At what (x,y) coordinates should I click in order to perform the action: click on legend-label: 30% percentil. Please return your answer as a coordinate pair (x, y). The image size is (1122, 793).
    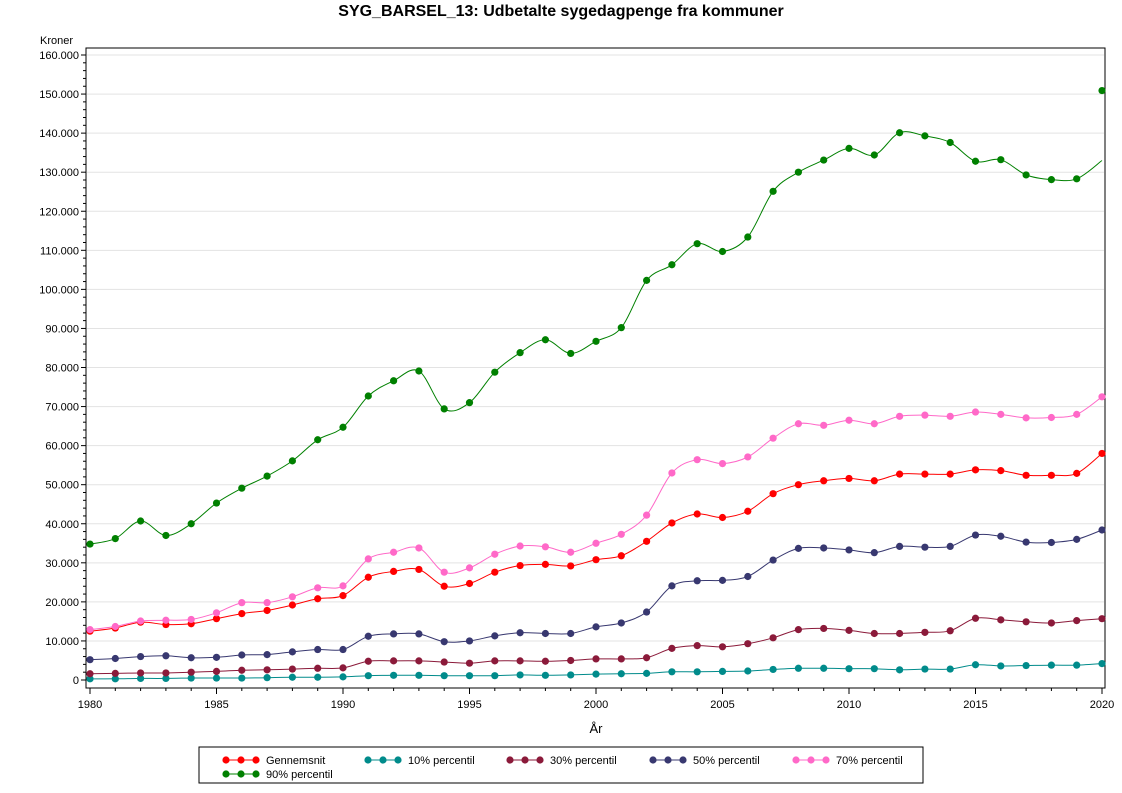
    Looking at the image, I should click on (583, 761).